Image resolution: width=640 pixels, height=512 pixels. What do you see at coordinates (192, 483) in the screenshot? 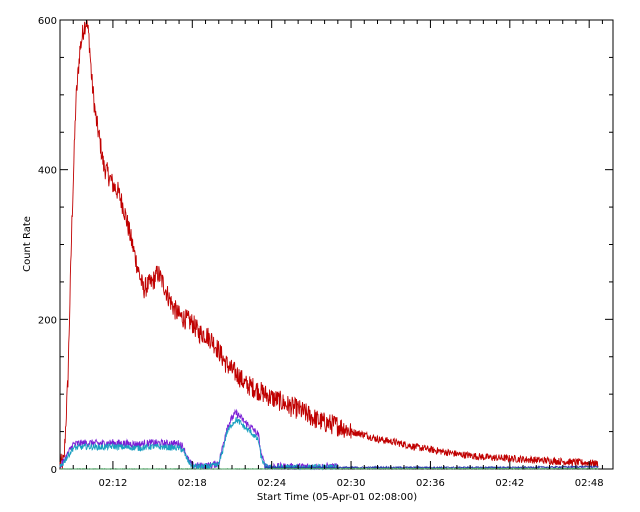
I see `x-tick-label: 02:18` at bounding box center [192, 483].